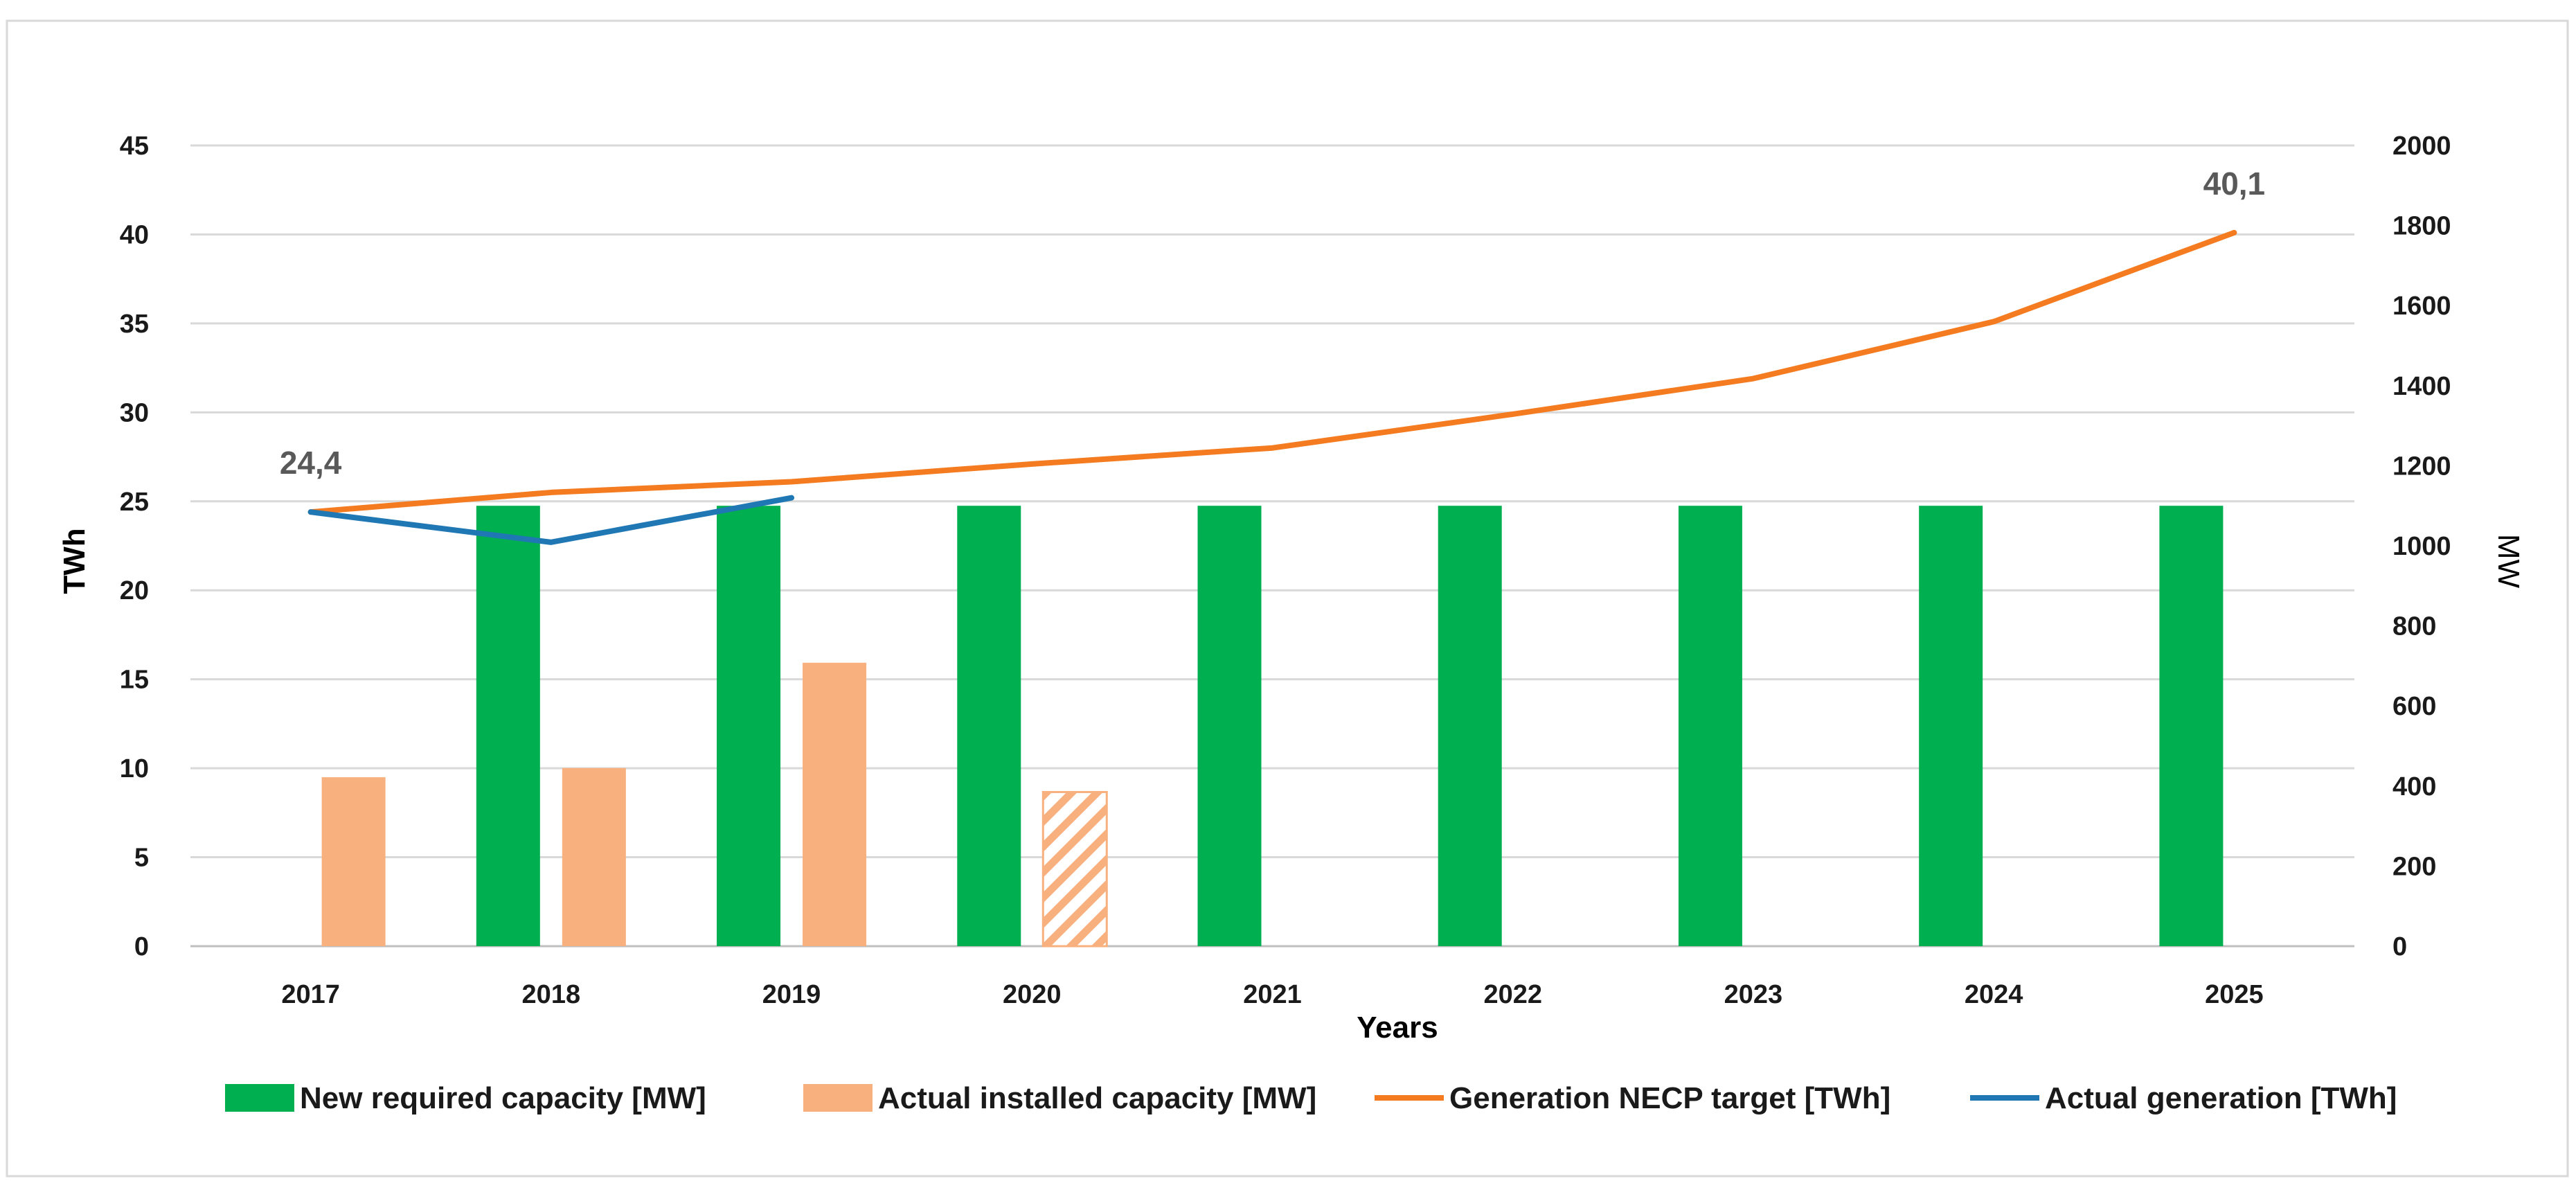 The height and width of the screenshot is (1190, 2576). I want to click on right-tick-label: 1600, so click(2421, 306).